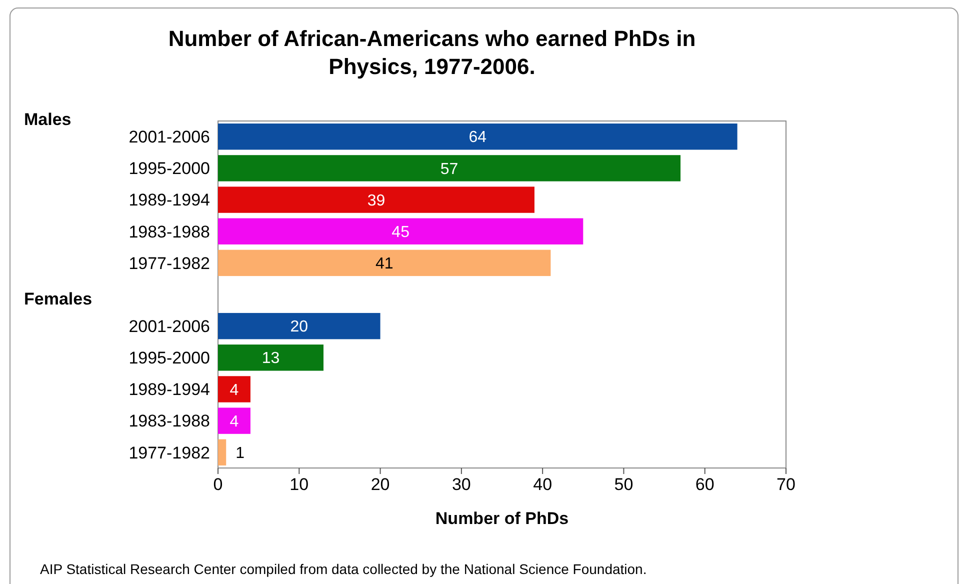  Describe the element at coordinates (704, 484) in the screenshot. I see `x-tick-label: 60` at that location.